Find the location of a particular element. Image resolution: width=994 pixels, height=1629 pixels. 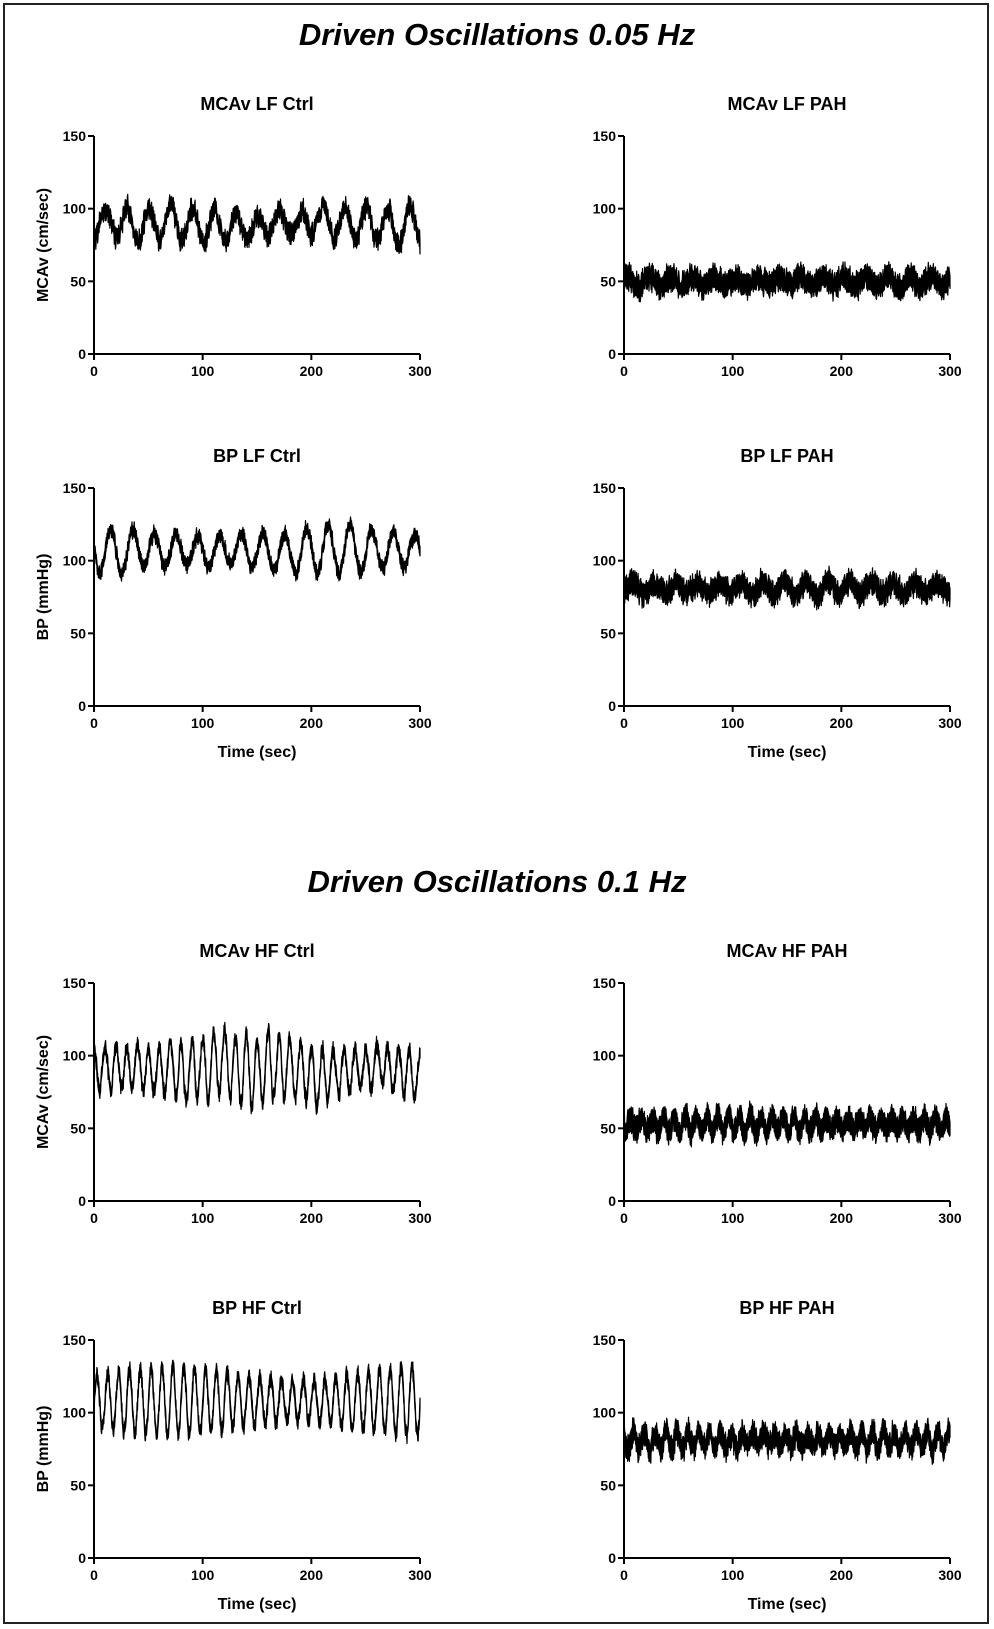

chart-title: MCAv LF Ctrl is located at coordinates (256, 104).